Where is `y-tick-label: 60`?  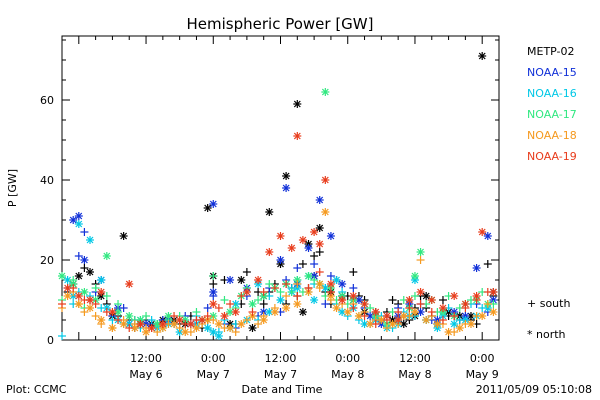
y-tick-label: 60 is located at coordinates (47, 100).